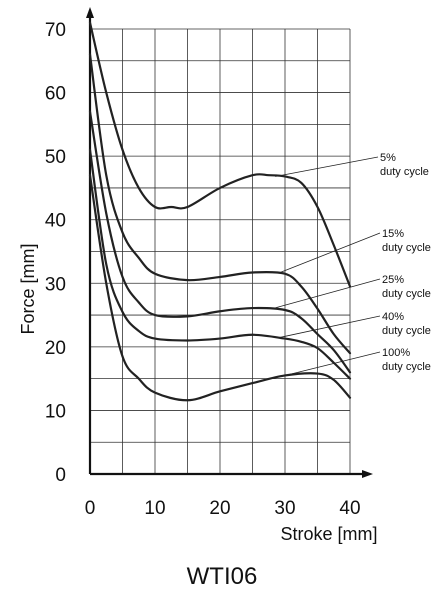 This screenshot has height=596, width=444. What do you see at coordinates (55, 157) in the screenshot?
I see `y-tick-label-50: 50` at bounding box center [55, 157].